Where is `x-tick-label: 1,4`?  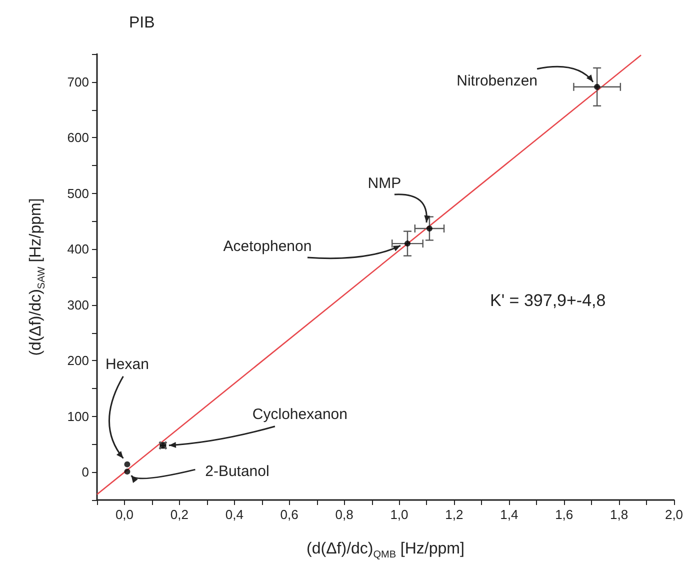
x-tick-label: 1,4 is located at coordinates (509, 514).